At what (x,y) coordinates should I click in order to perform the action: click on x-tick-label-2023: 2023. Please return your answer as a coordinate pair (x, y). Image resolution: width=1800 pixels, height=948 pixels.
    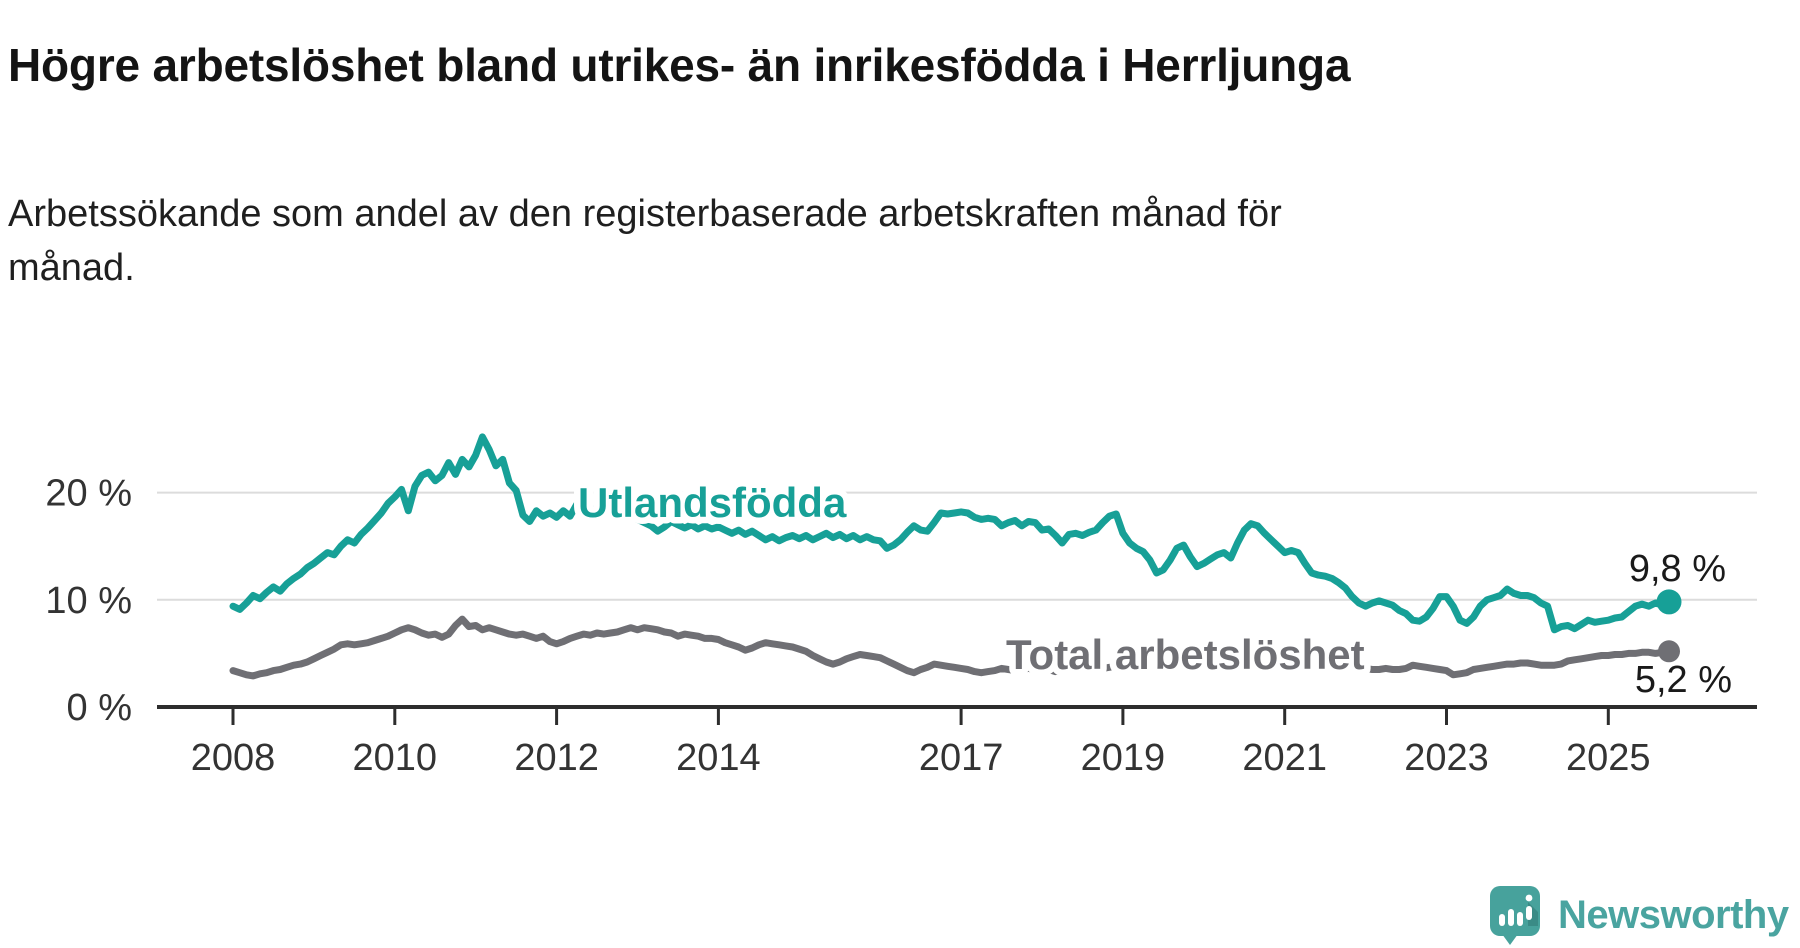
    Looking at the image, I should click on (1446, 758).